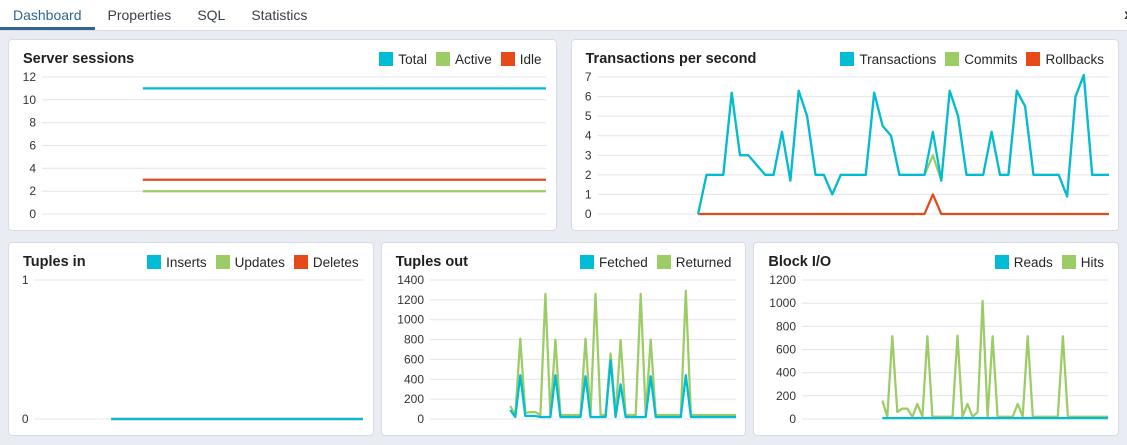 This screenshot has height=445, width=1127. Describe the element at coordinates (936, 257) in the screenshot. I see `panel-header: Block I/O Reads Hits` at that location.